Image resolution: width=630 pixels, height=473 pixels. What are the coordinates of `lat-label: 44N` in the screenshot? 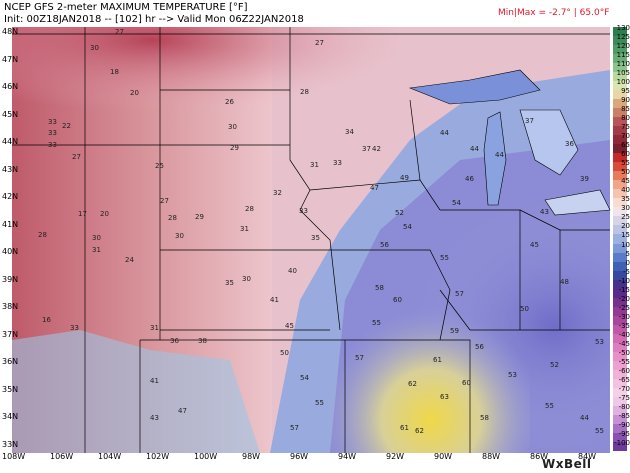 It's located at (10, 141).